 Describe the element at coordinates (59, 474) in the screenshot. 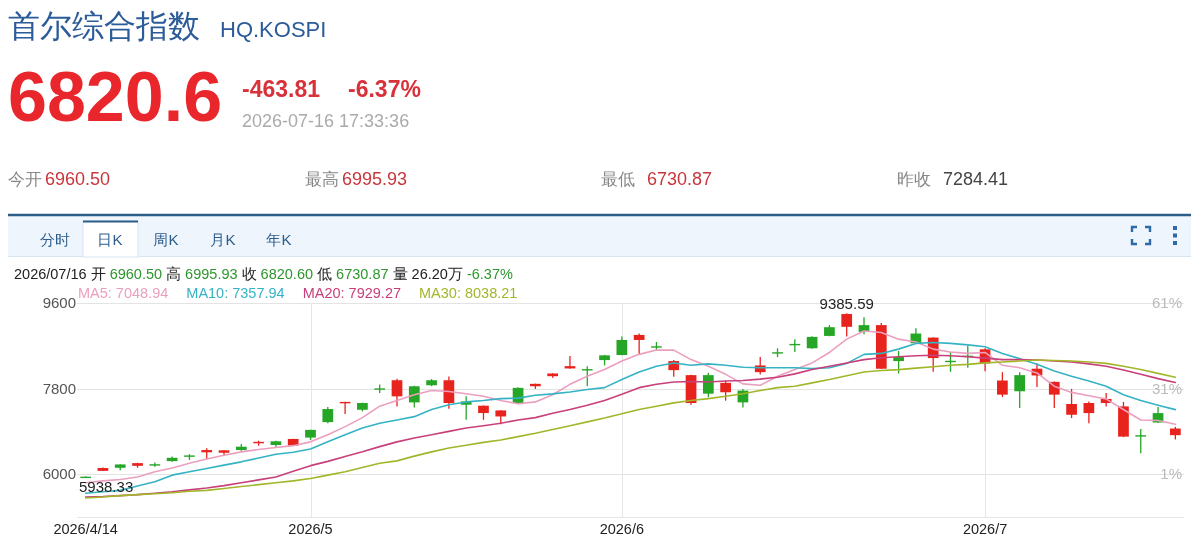

I see `y-tick-label: 6000` at that location.